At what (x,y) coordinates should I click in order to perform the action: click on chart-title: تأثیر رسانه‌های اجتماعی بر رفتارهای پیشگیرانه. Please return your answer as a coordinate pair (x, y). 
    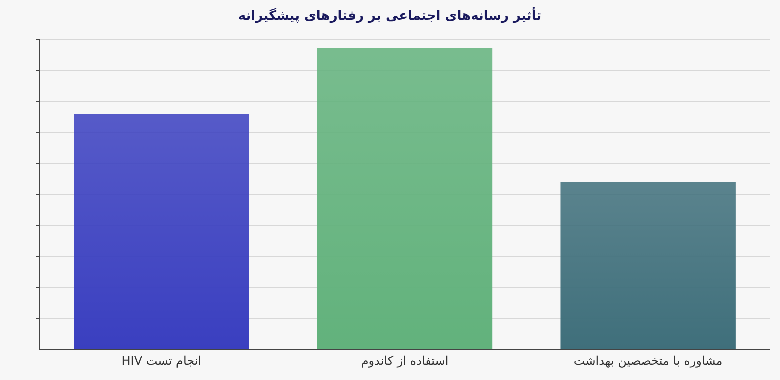
    Looking at the image, I should click on (390, 15).